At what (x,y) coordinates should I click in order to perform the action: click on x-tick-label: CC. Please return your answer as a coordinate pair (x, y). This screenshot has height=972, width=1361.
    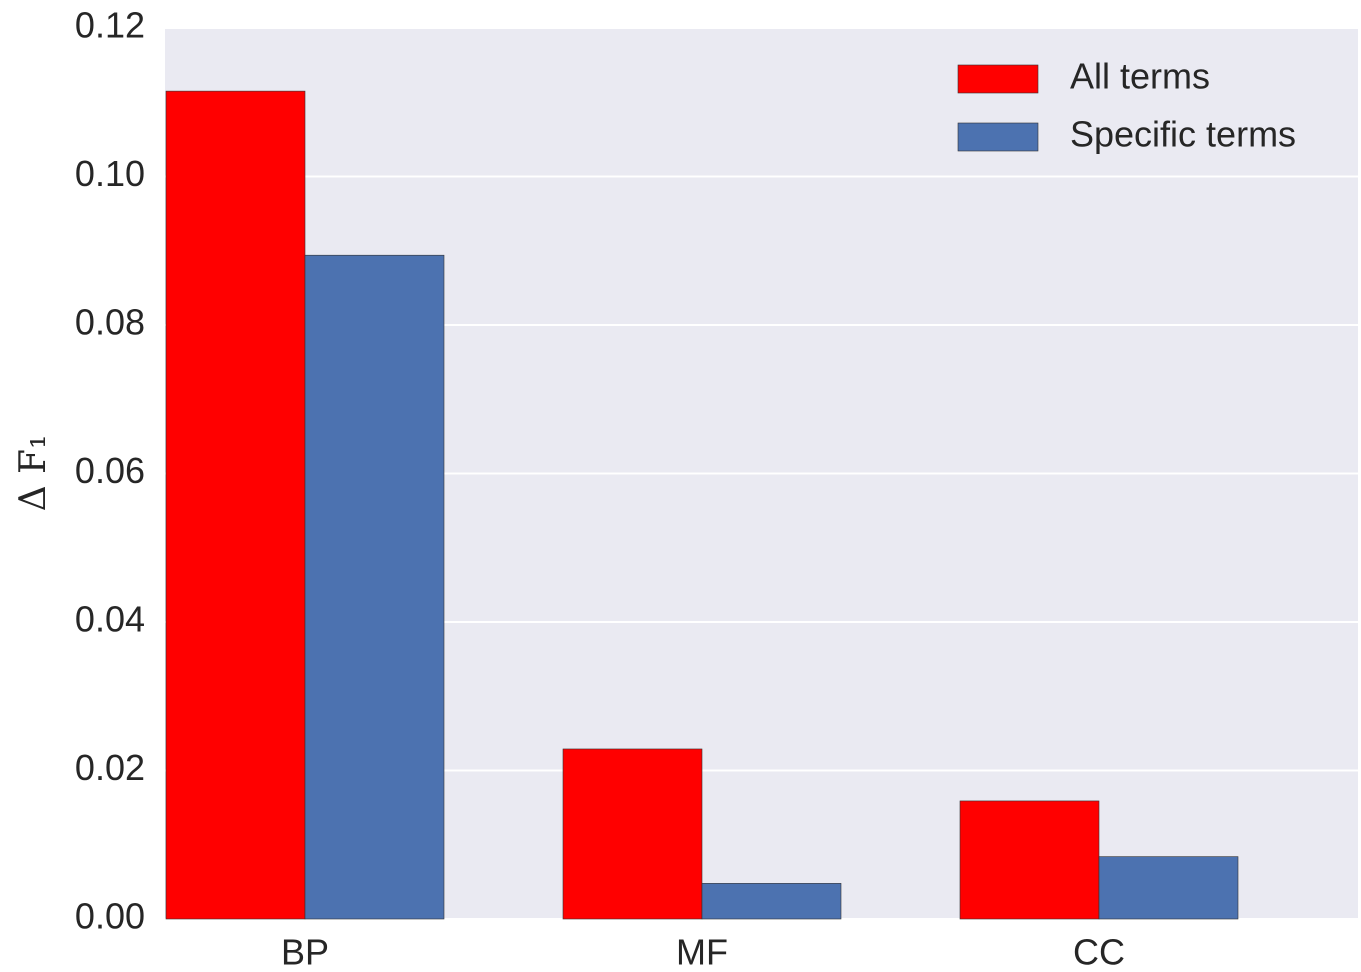
    Looking at the image, I should click on (1099, 952).